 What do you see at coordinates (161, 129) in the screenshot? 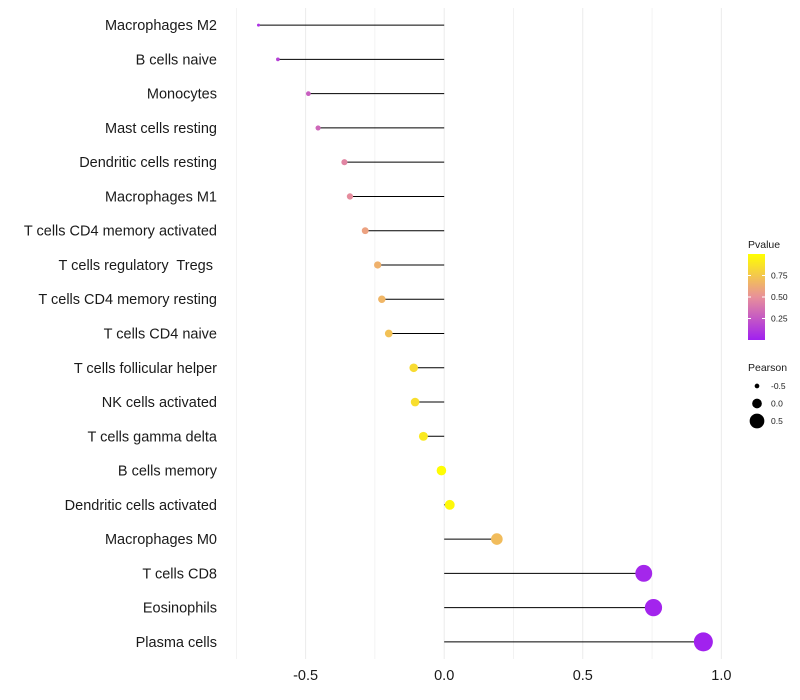
I see `category-label: Mast cells resting` at bounding box center [161, 129].